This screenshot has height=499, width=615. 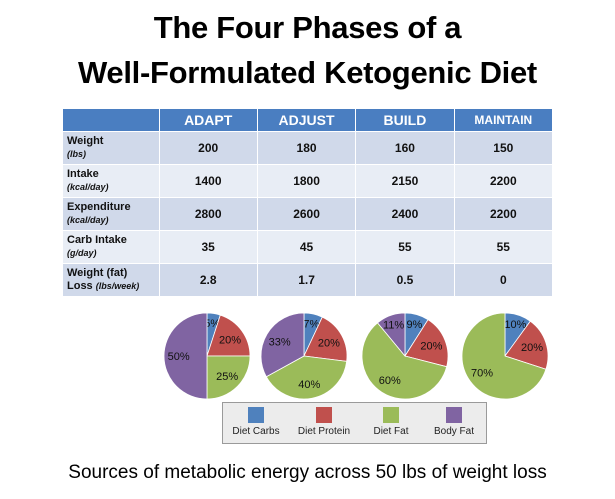 I want to click on table-cell: 2.8, so click(x=208, y=279).